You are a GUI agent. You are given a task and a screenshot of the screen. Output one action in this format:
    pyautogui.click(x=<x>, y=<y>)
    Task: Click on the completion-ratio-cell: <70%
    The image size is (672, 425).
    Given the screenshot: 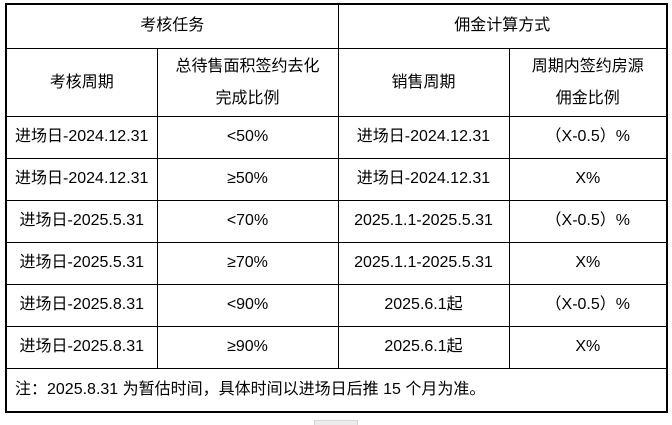 What is the action you would take?
    pyautogui.click(x=247, y=221)
    